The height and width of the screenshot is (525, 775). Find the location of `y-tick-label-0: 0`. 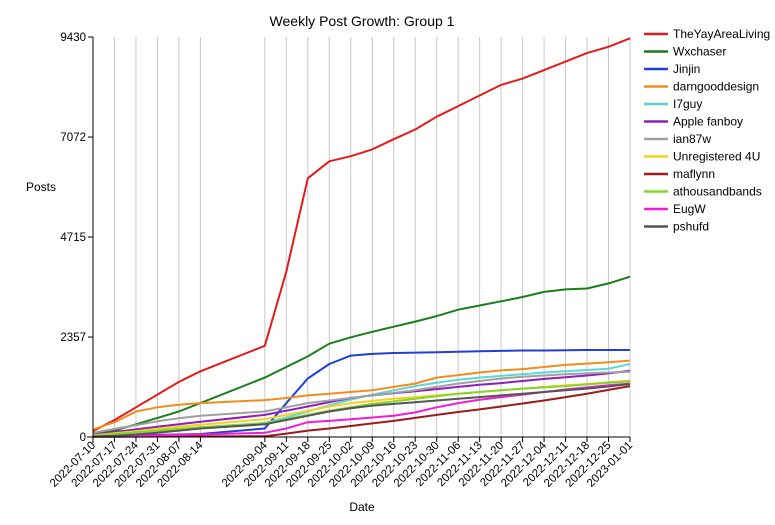

y-tick-label-0: 0 is located at coordinates (83, 438).